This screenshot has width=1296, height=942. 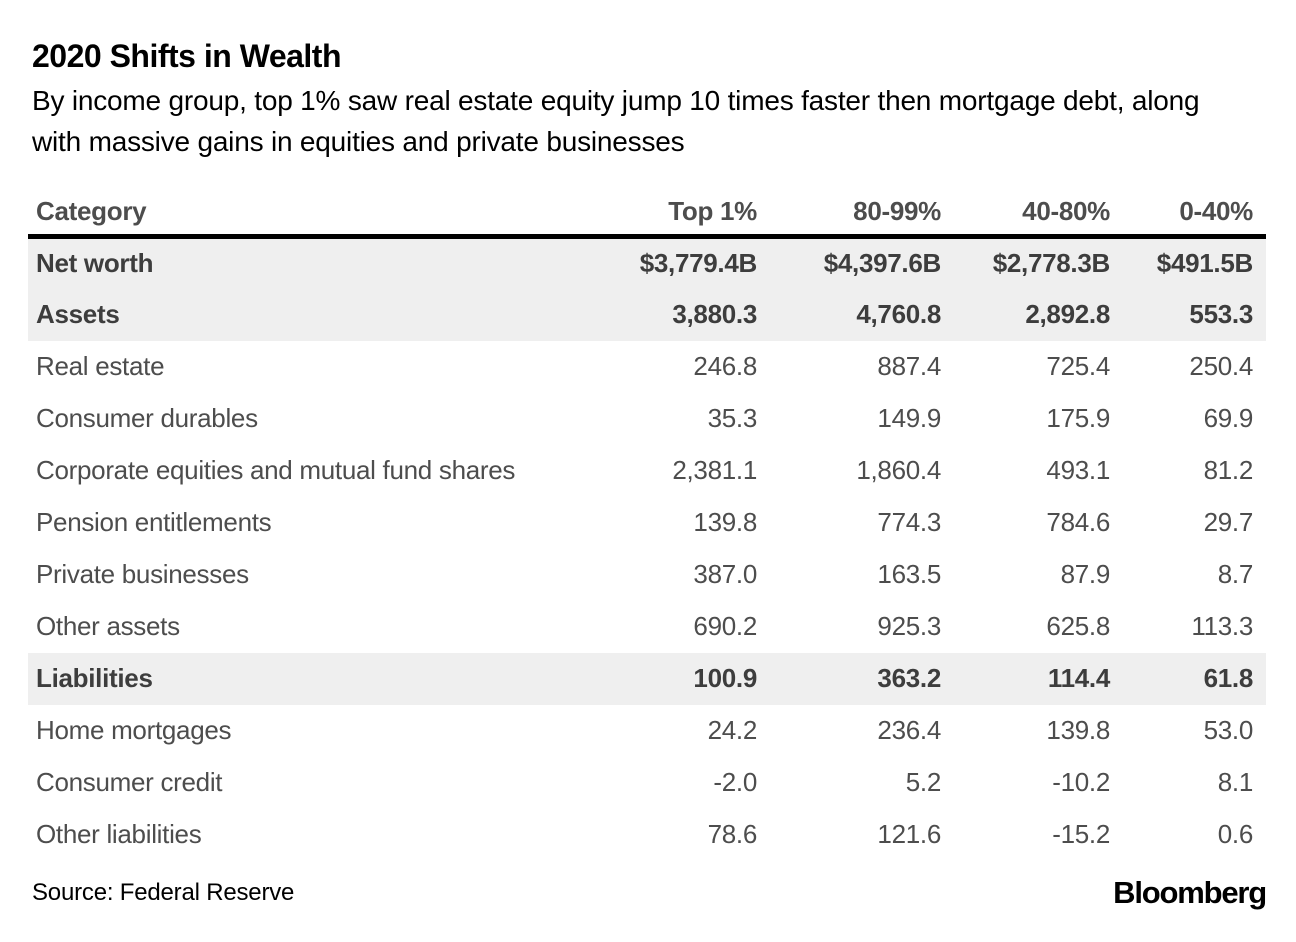 What do you see at coordinates (725, 574) in the screenshot?
I see `cell-value: 387.0` at bounding box center [725, 574].